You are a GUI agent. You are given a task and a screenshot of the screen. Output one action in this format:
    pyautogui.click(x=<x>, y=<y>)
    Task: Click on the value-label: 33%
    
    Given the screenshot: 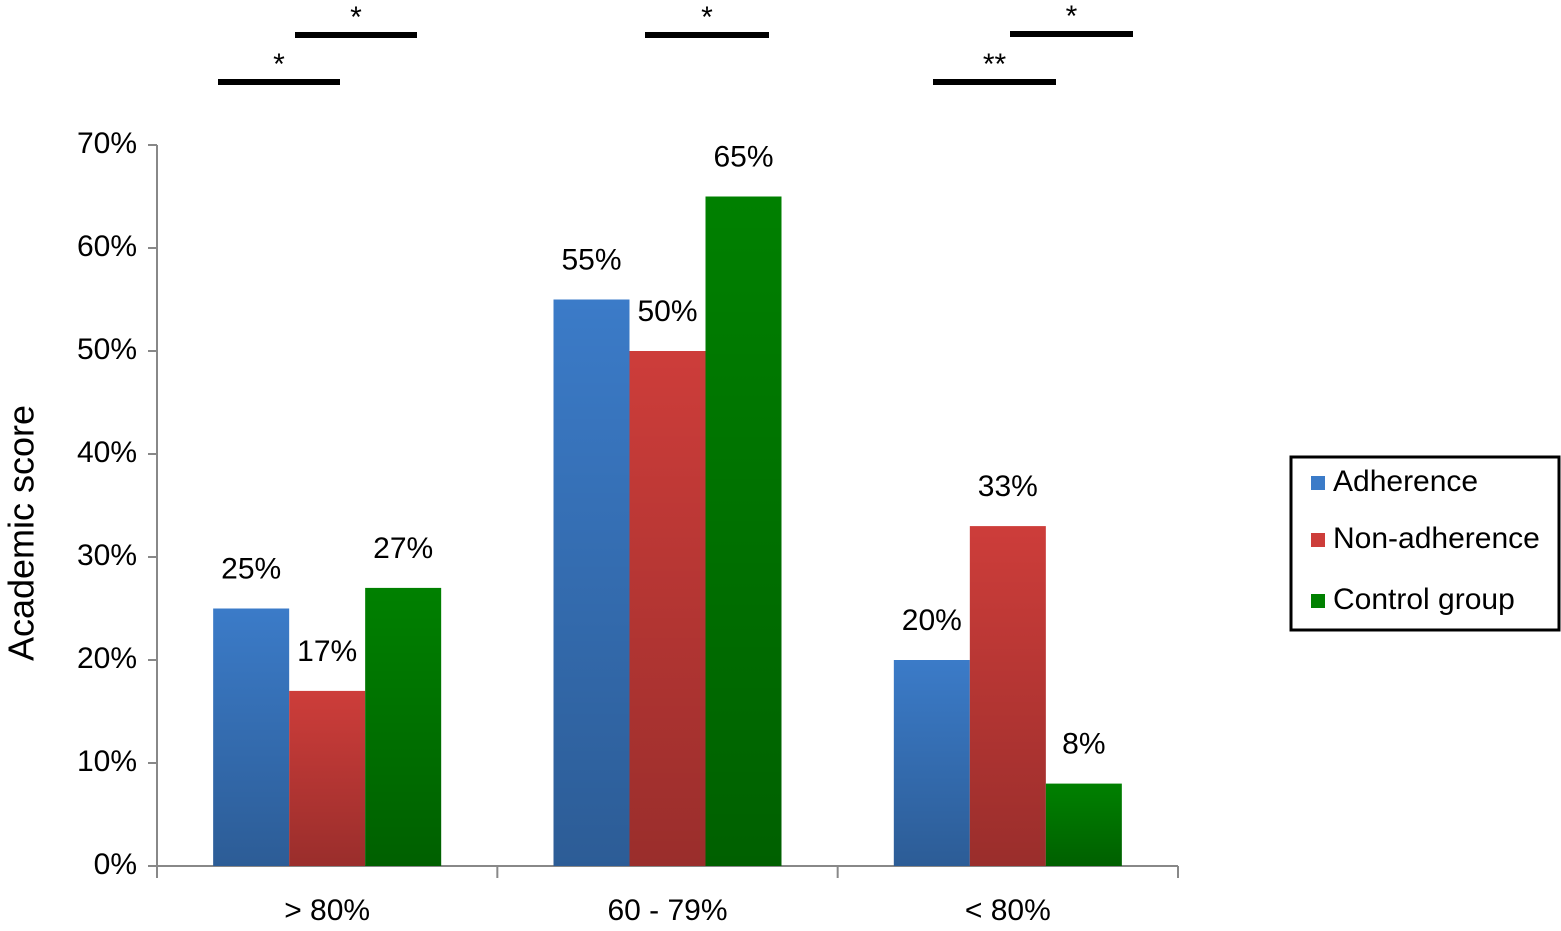 What is the action you would take?
    pyautogui.click(x=1008, y=486)
    